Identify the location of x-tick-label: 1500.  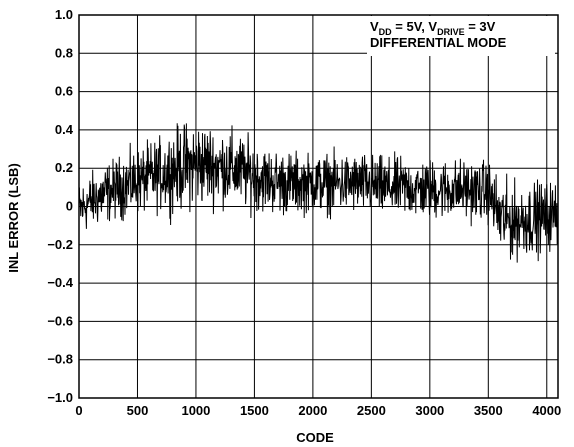
(254, 410).